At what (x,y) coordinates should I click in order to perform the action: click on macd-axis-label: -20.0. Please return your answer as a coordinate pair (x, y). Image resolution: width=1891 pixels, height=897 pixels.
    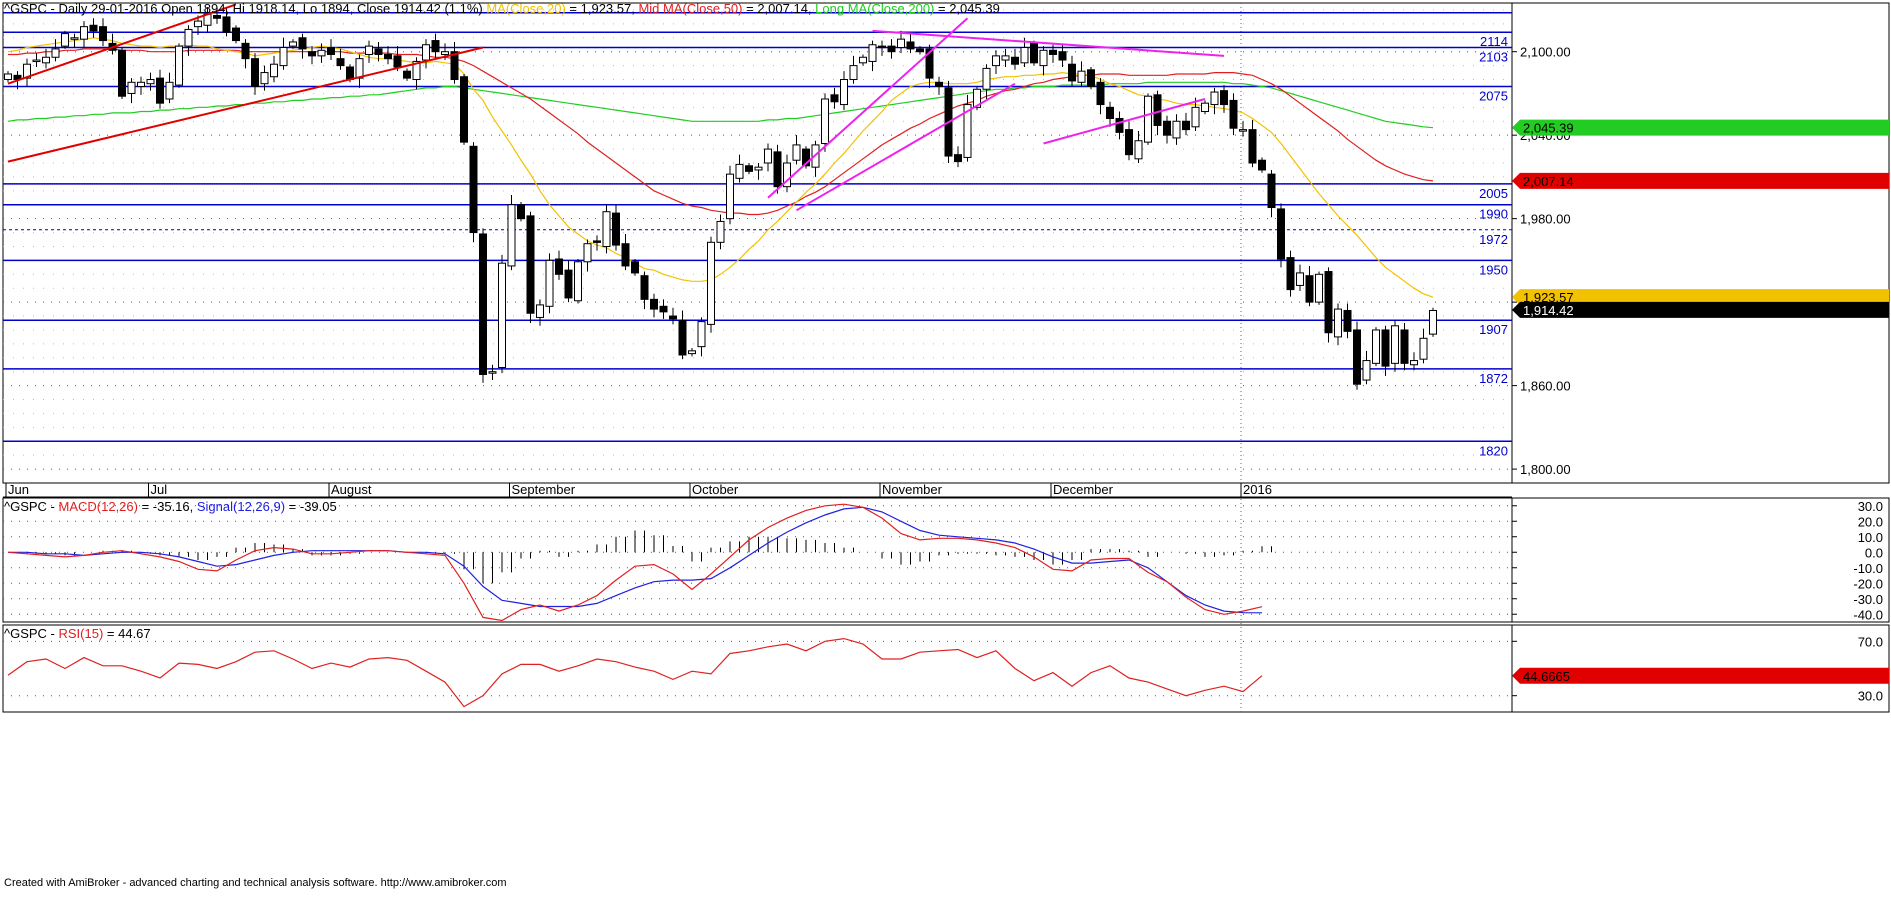
    Looking at the image, I should click on (1868, 583).